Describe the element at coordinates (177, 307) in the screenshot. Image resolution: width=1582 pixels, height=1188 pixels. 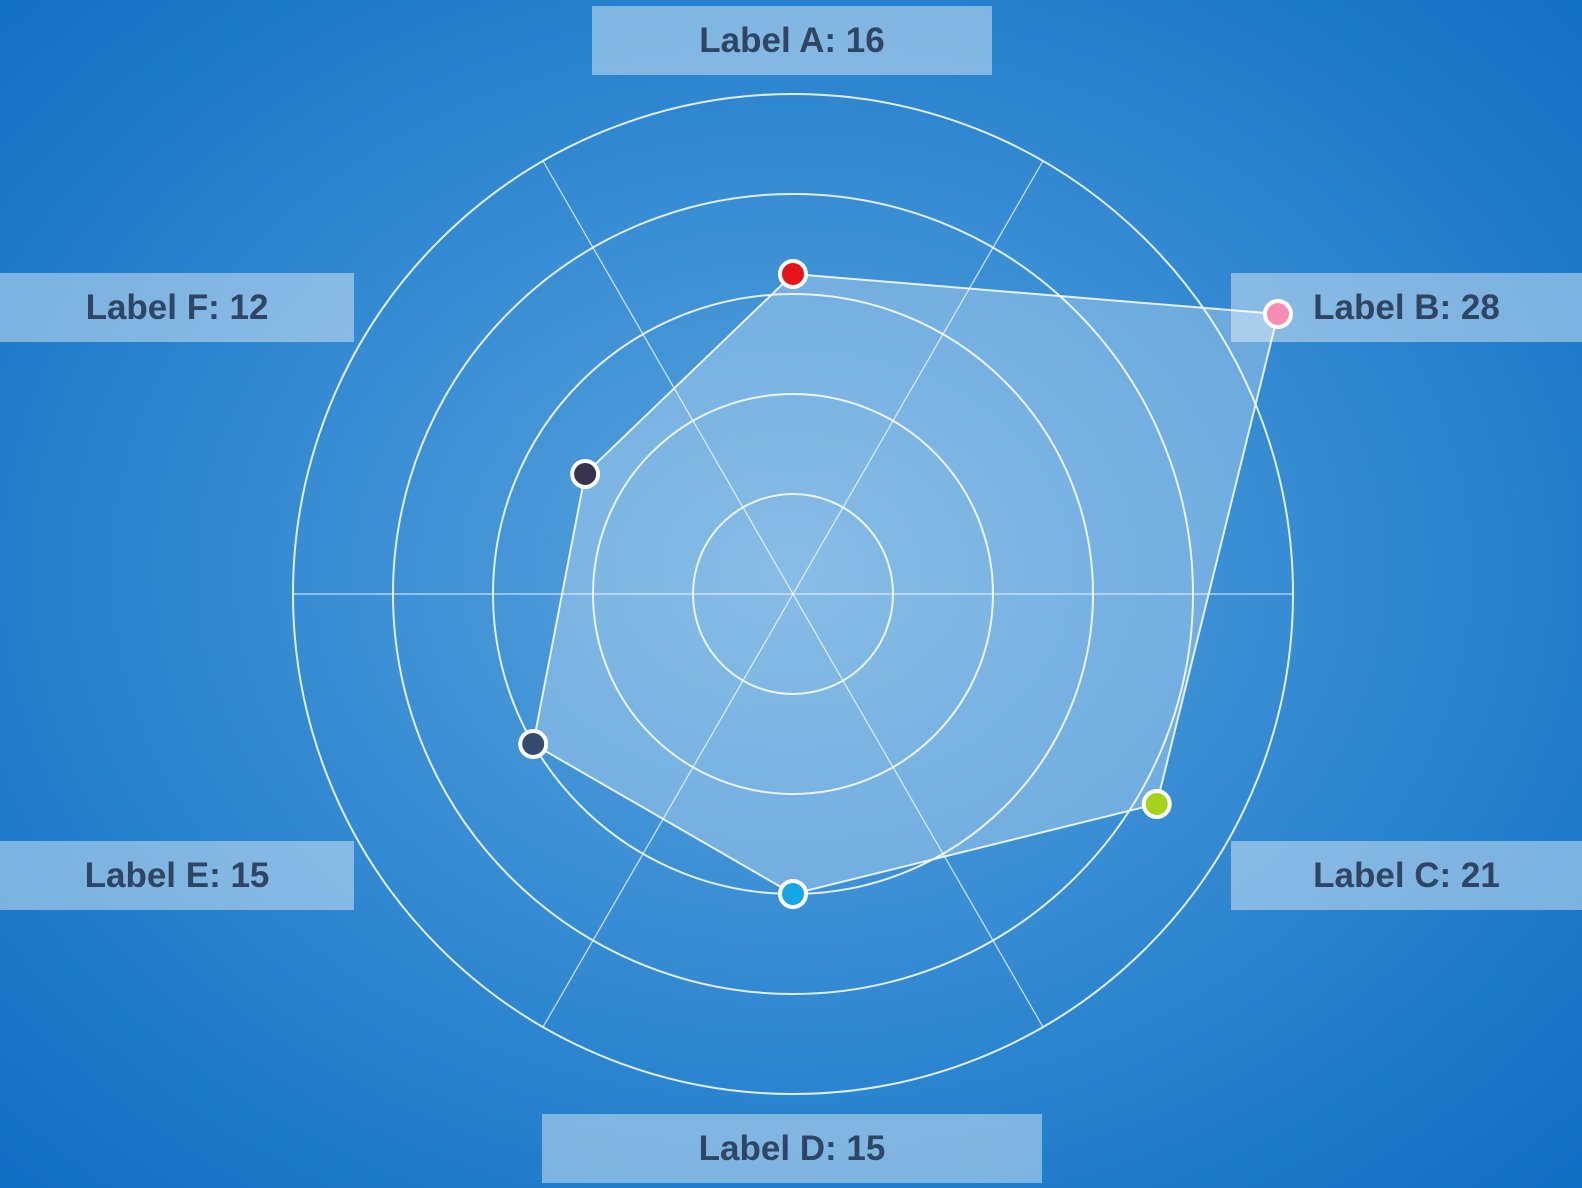
I see `label-f-box: Label F: 12` at that location.